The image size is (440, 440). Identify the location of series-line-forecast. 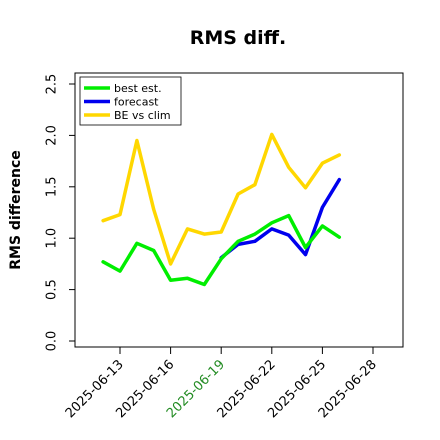
(280, 218).